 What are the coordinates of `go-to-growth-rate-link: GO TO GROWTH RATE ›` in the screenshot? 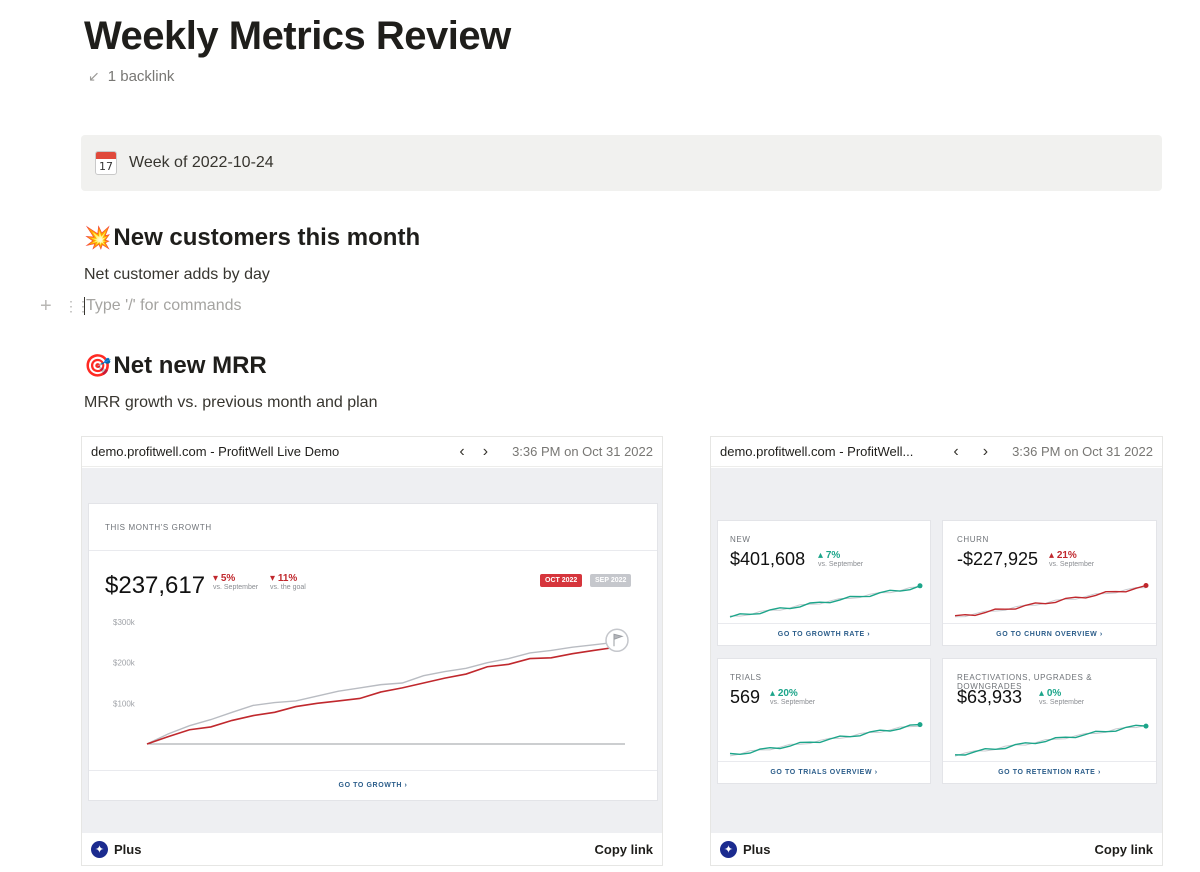 It's located at (824, 634).